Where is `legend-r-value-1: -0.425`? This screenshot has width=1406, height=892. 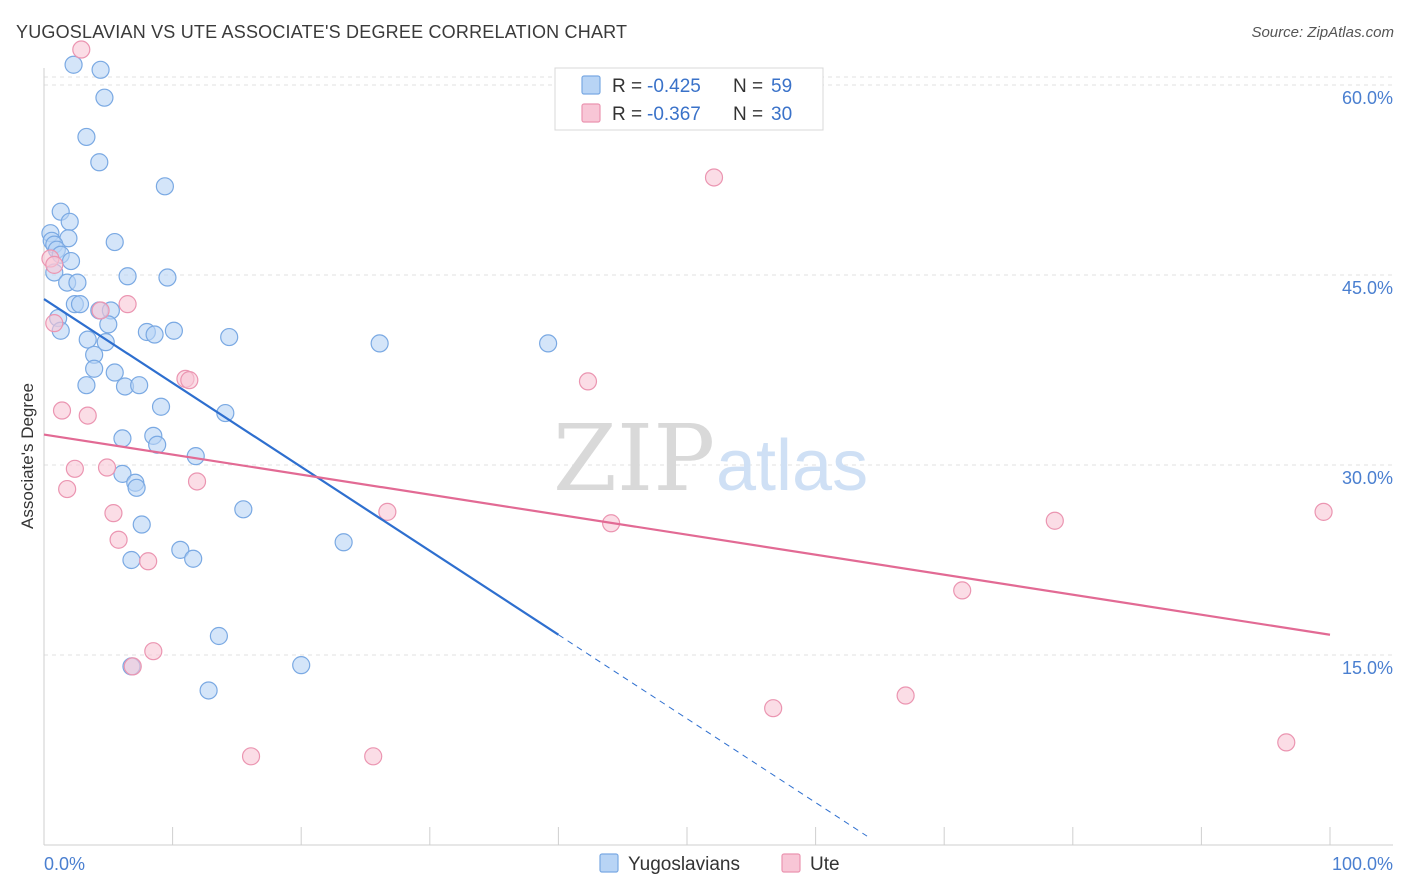
legend-r-value-1: -0.425 is located at coordinates (674, 86).